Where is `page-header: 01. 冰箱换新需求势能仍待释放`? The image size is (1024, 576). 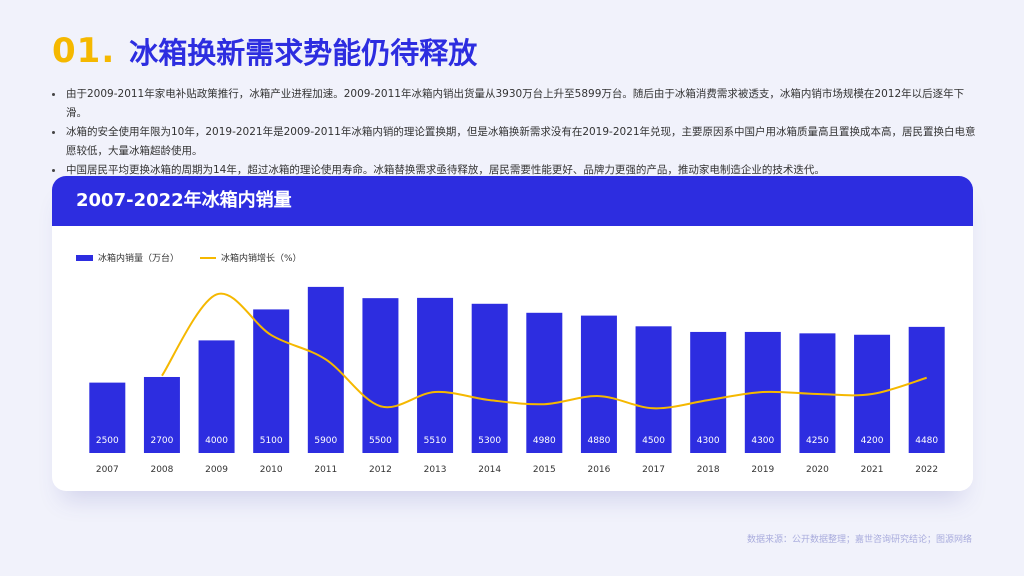
page-header: 01. 冰箱换新需求势能仍待释放 is located at coordinates (264, 51).